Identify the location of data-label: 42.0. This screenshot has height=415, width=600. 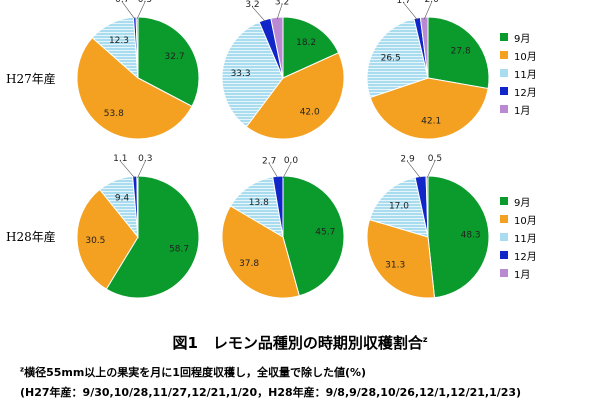
(310, 112).